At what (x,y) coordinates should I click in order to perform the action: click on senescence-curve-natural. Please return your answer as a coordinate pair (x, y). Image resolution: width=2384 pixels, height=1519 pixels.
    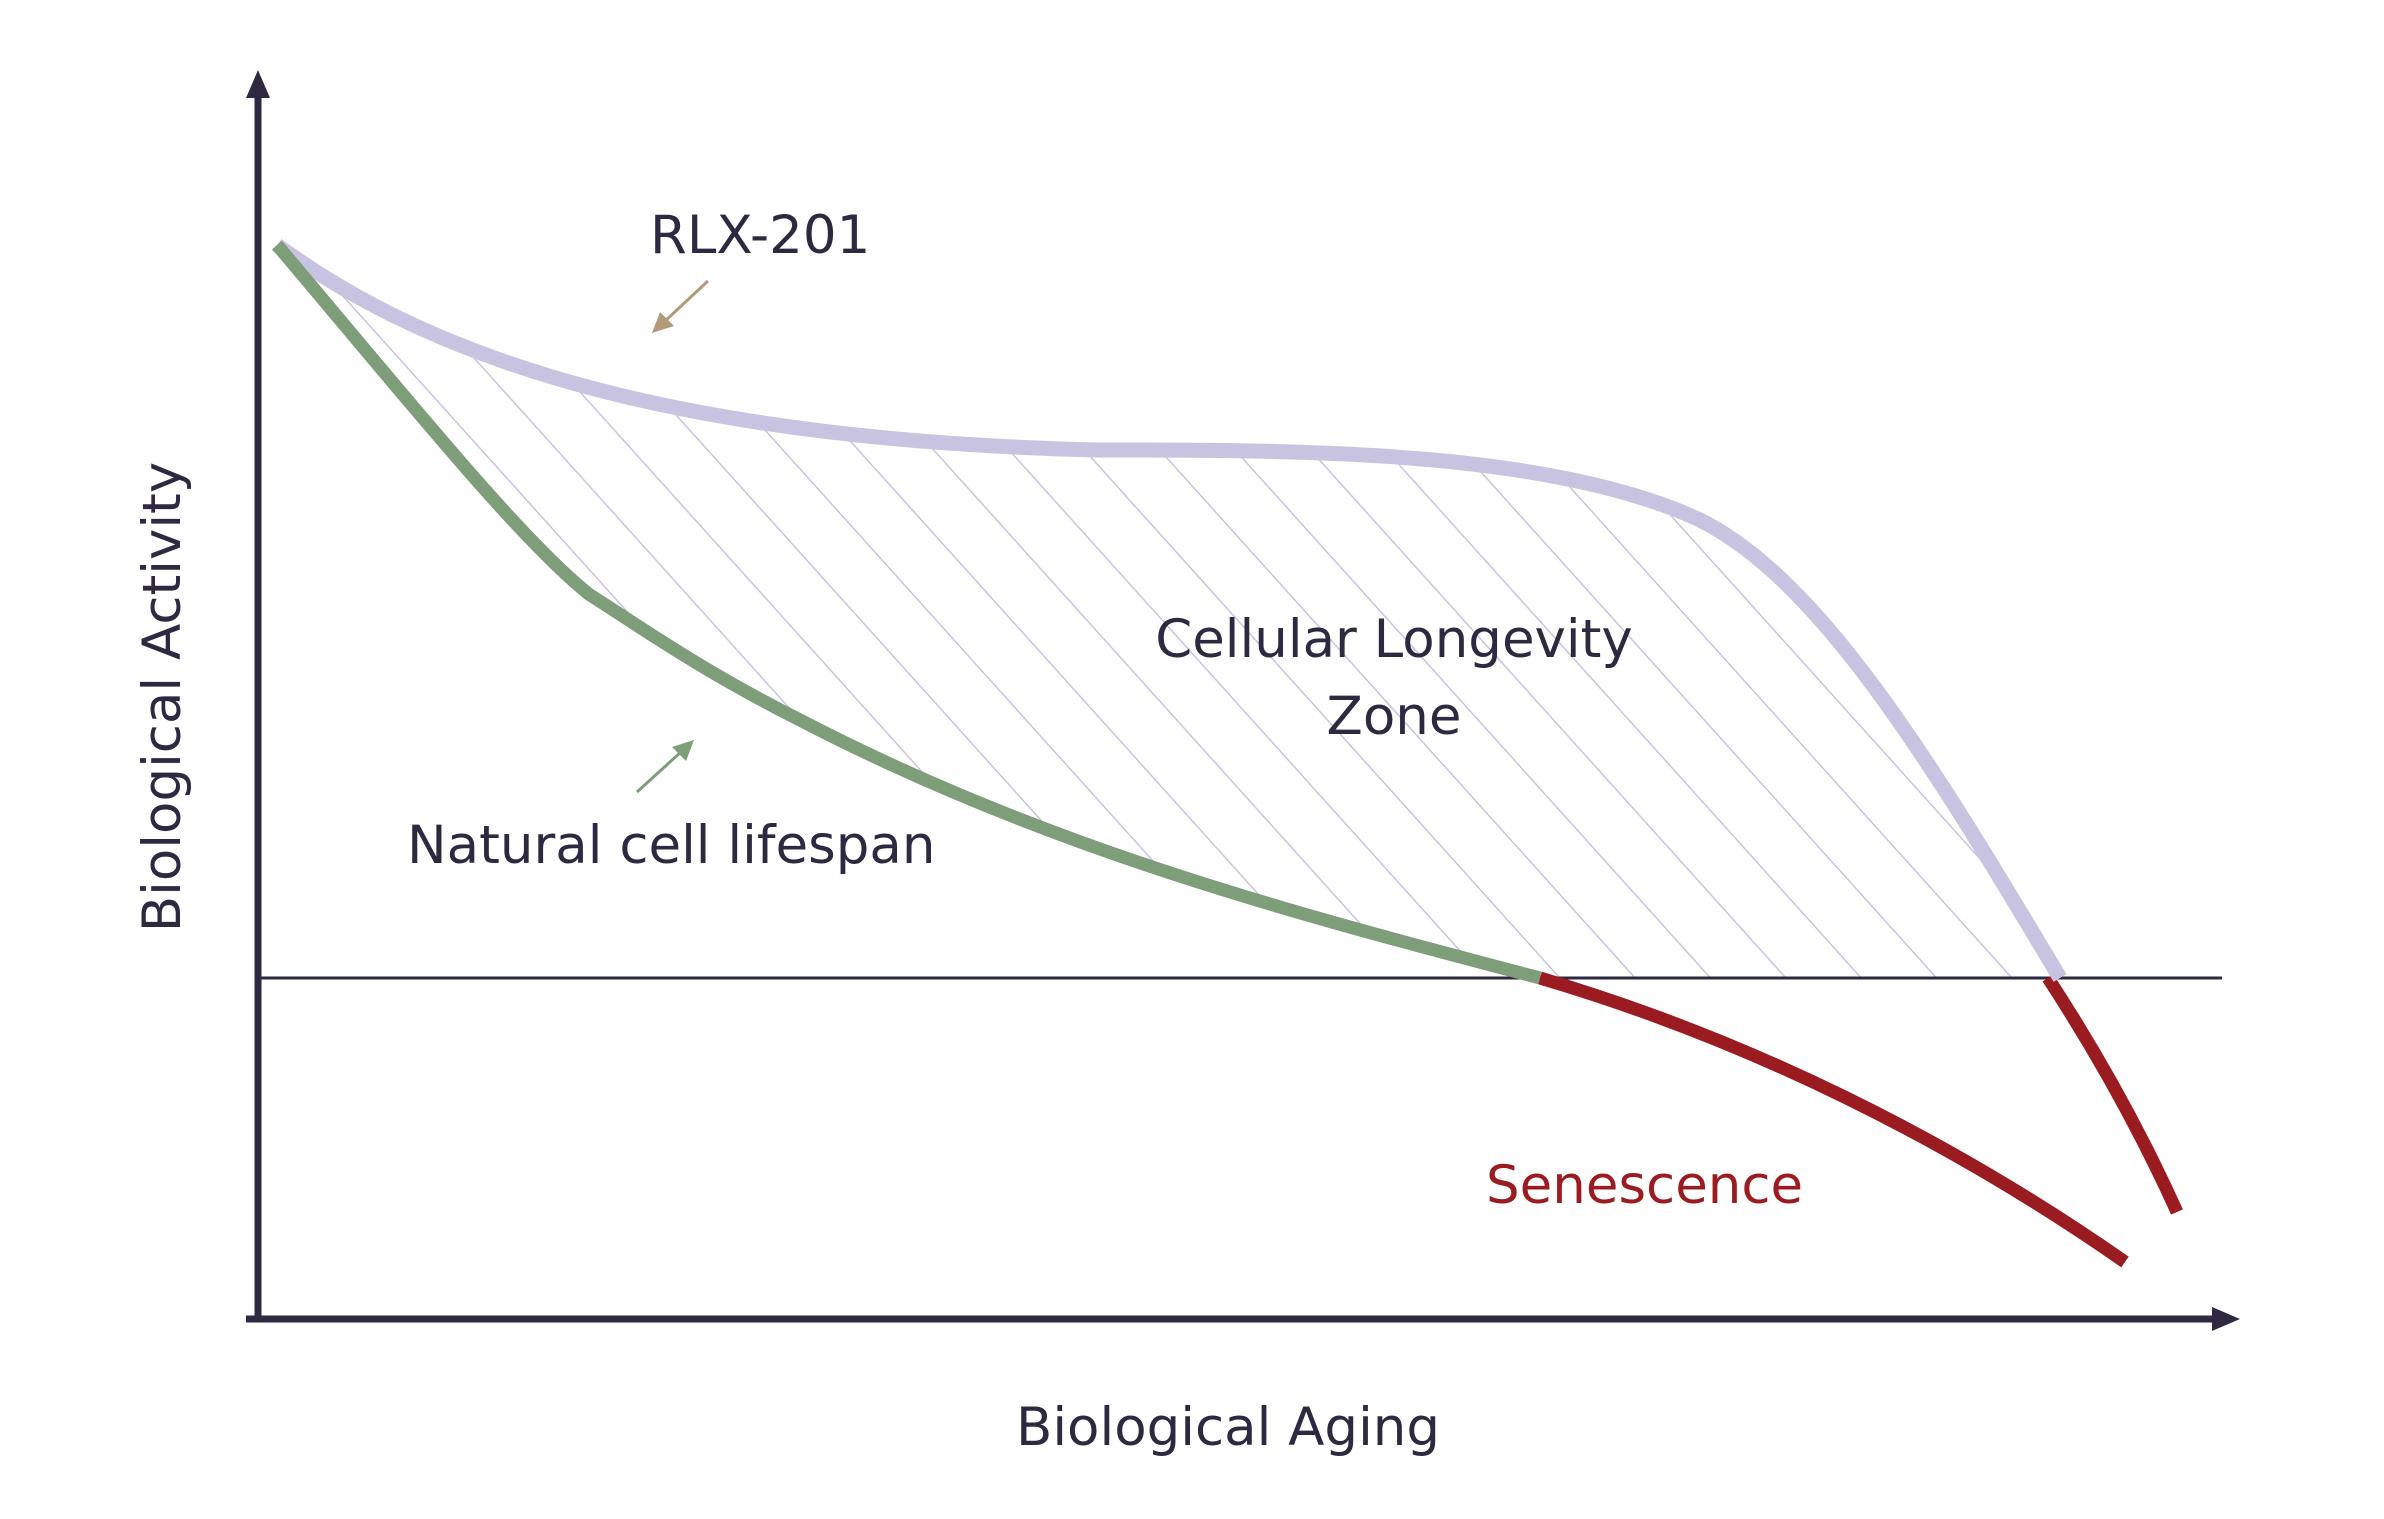
    Looking at the image, I should click on (1833, 1119).